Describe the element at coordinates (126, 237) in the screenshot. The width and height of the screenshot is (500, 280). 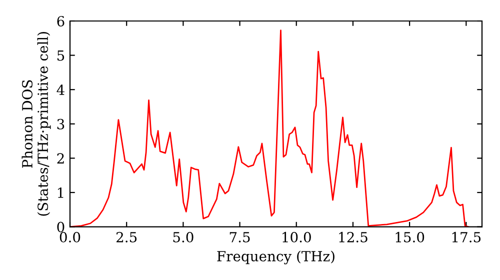
I see `x-tick-label: 2.5` at that location.